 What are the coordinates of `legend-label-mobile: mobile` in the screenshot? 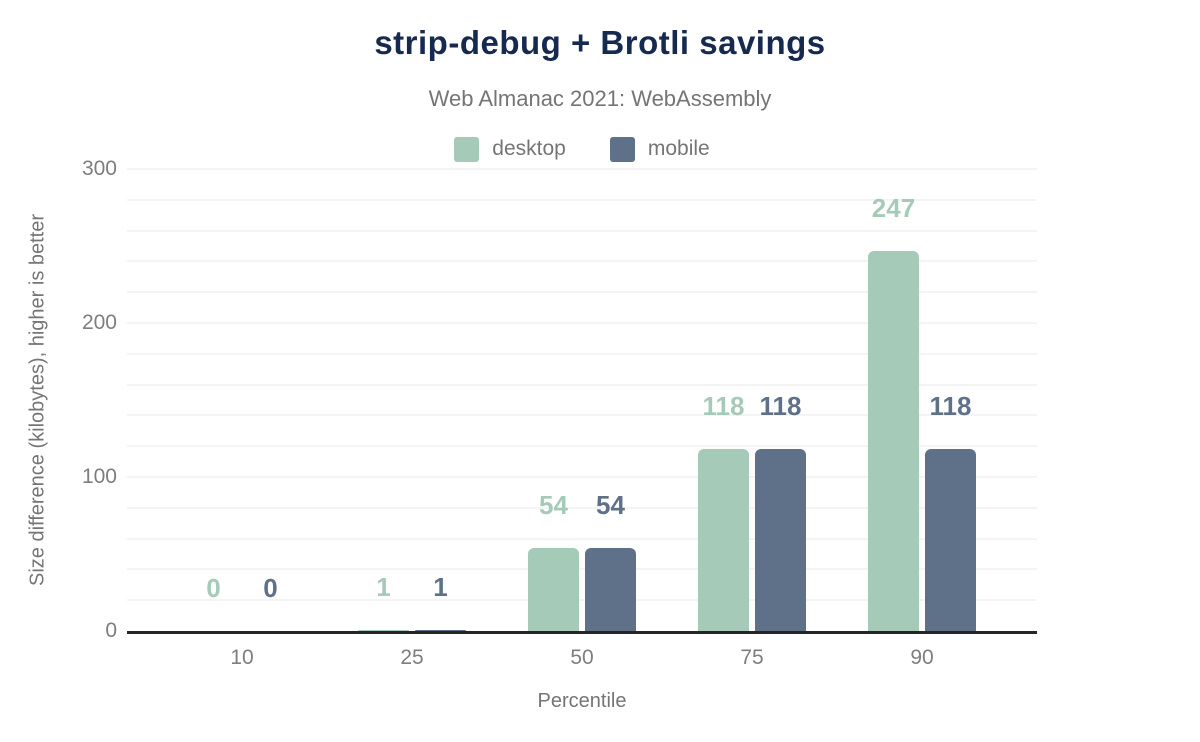 It's located at (678, 148).